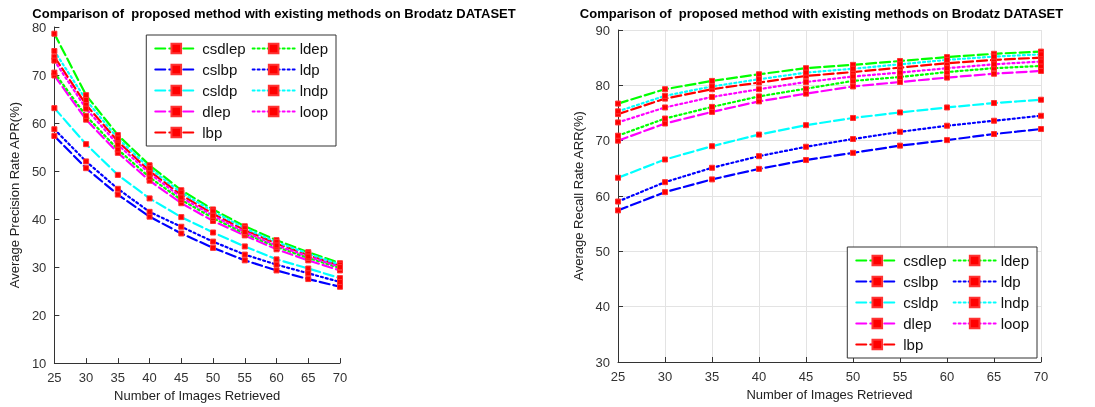  I want to click on y-tick-label: 90, so click(602, 30).